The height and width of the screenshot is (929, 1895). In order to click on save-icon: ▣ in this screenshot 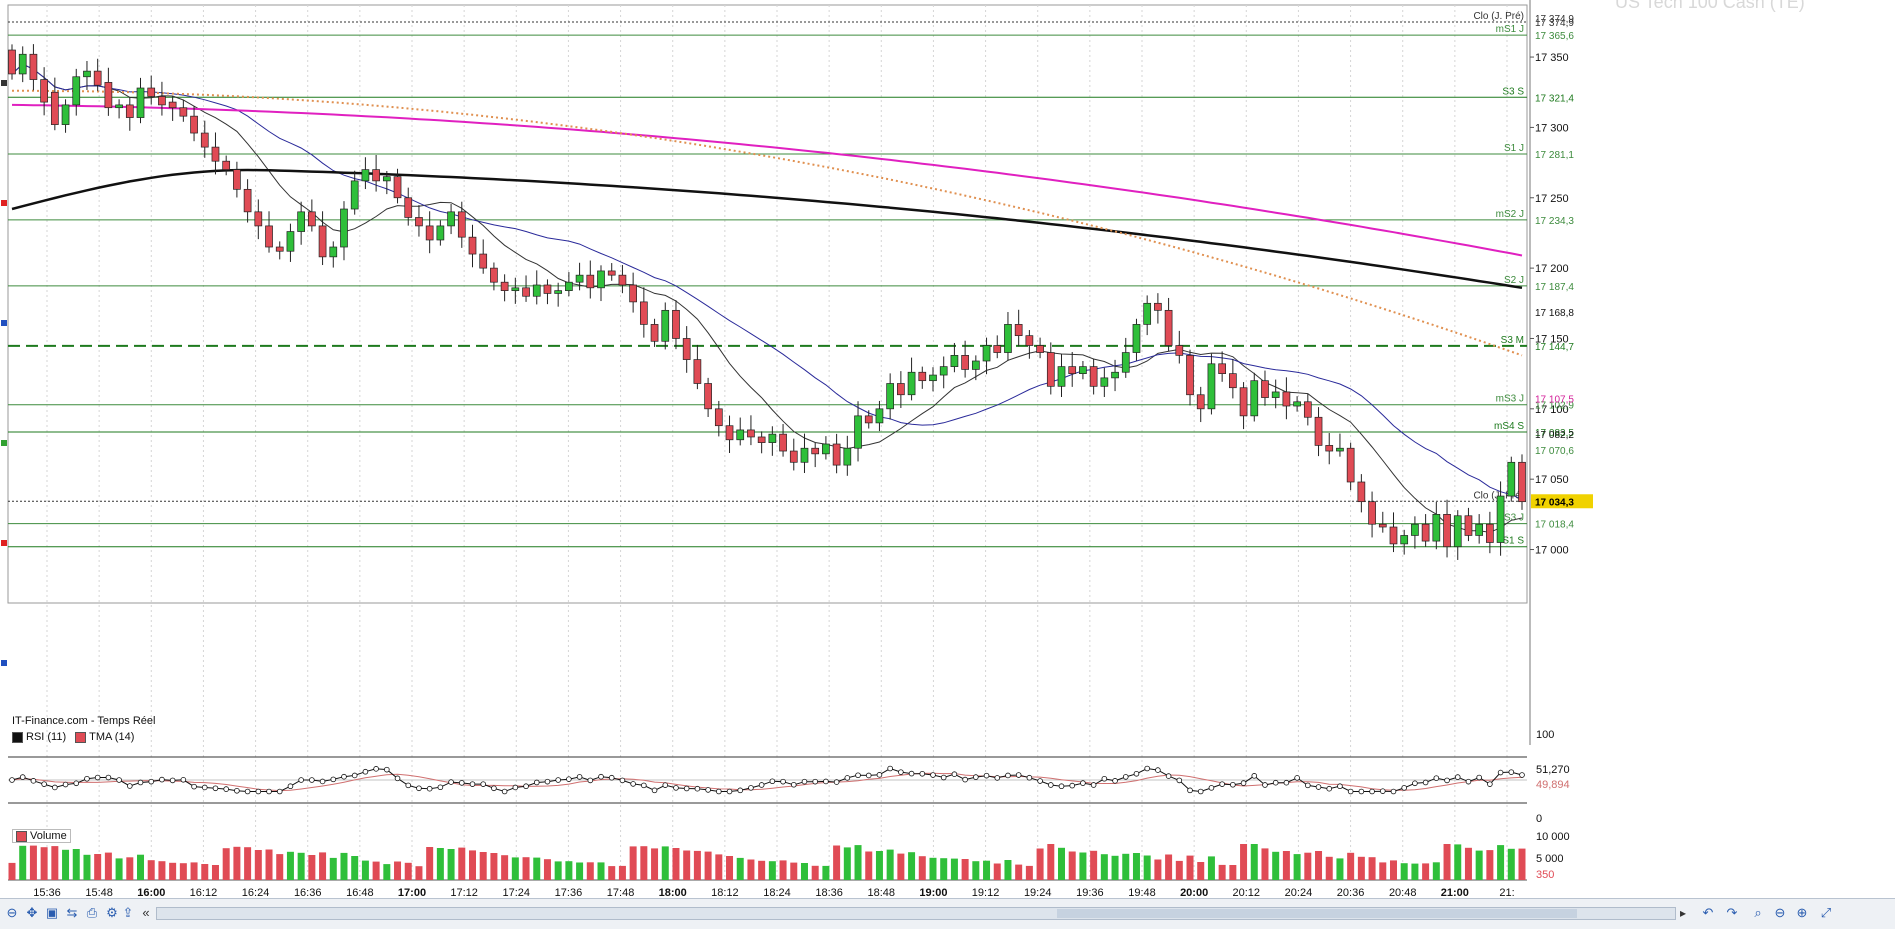, I will do `click(52, 912)`.